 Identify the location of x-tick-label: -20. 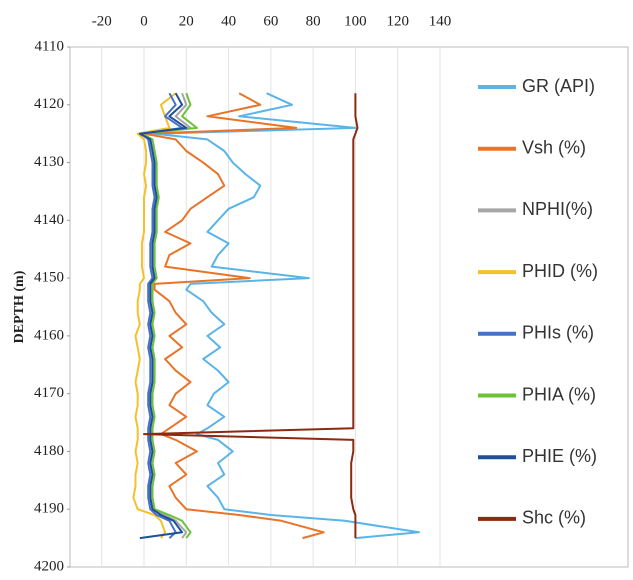
(102, 21).